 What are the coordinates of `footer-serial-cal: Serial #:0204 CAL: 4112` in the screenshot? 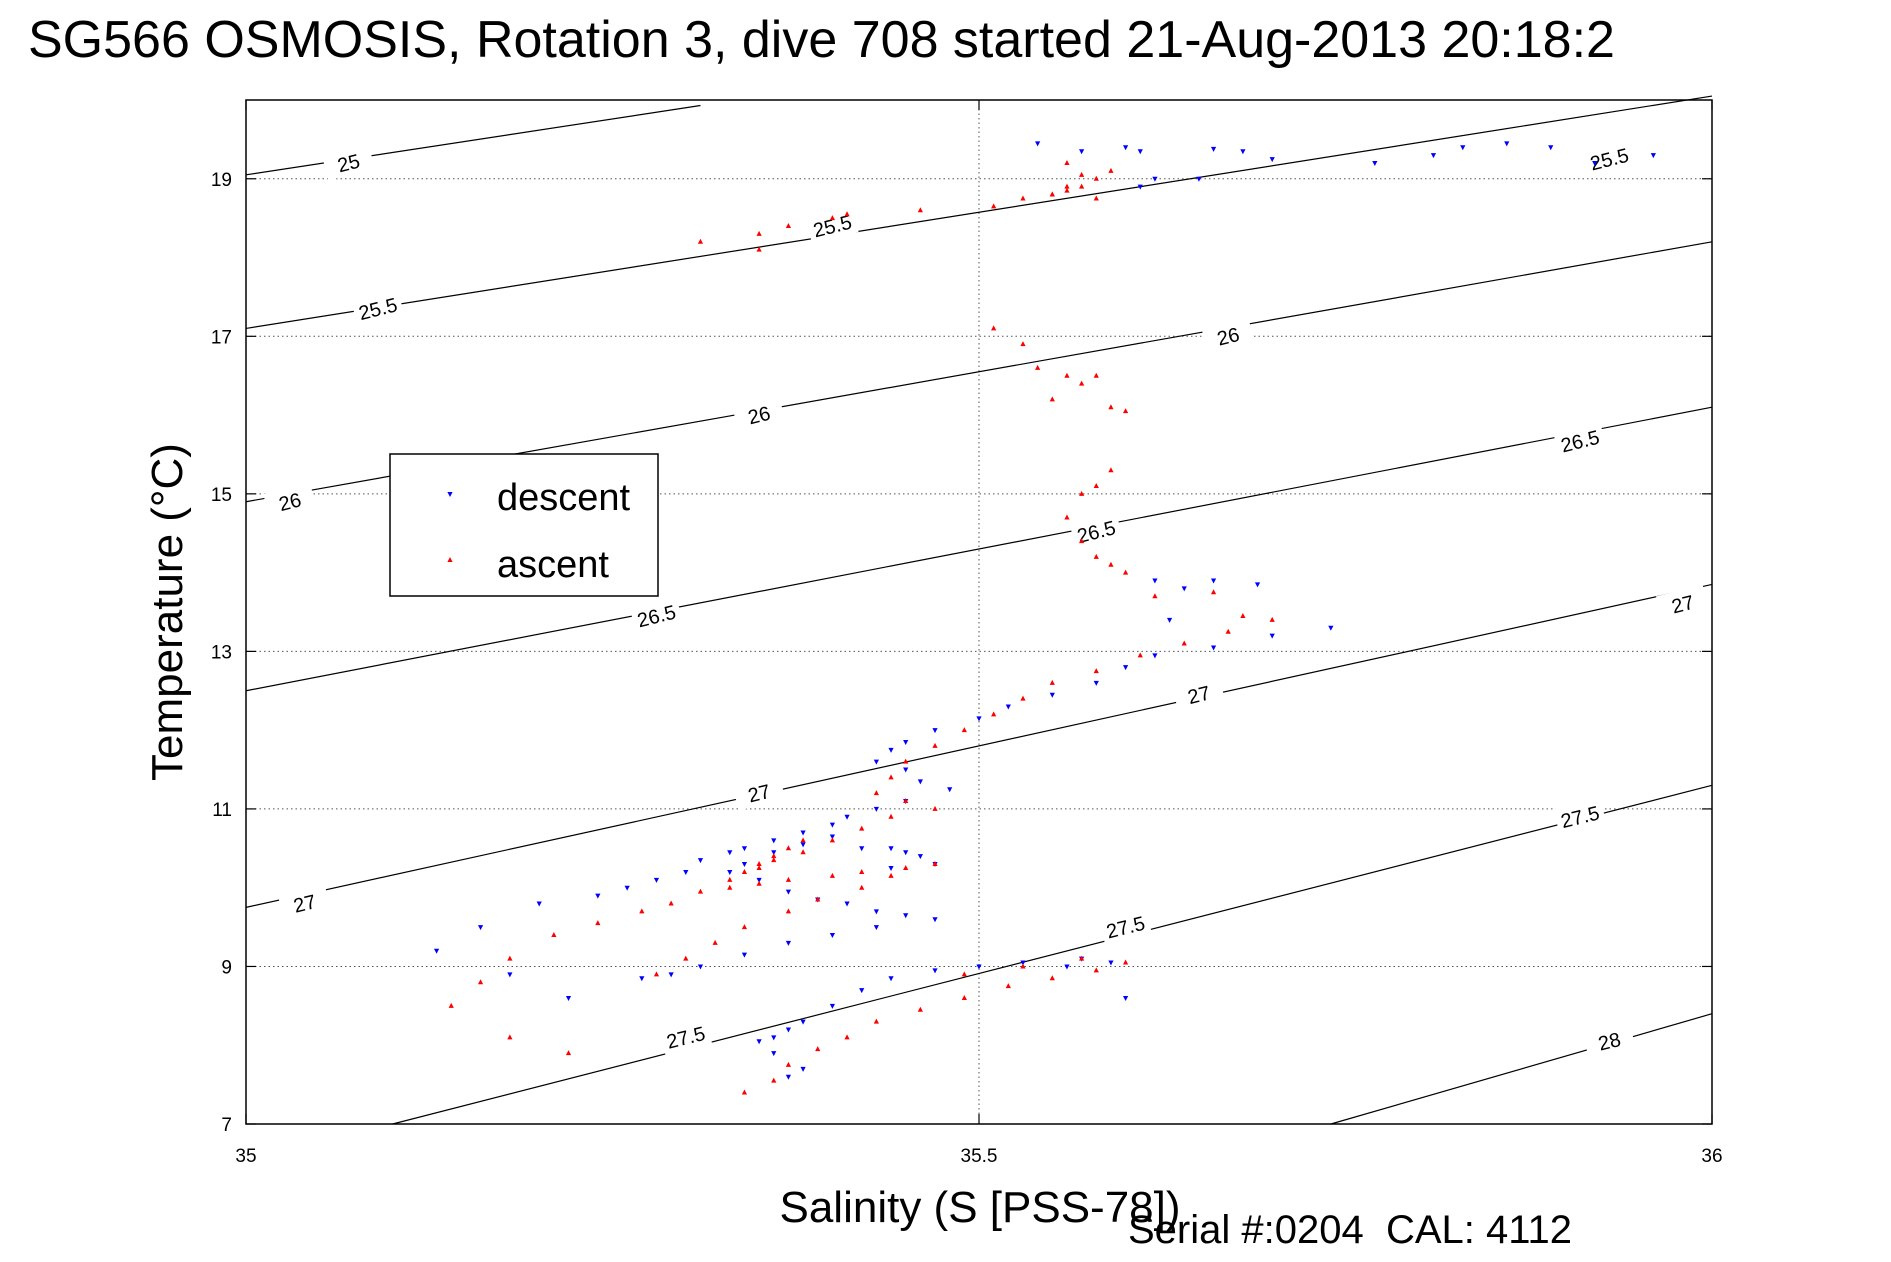 It's located at (1350, 1230).